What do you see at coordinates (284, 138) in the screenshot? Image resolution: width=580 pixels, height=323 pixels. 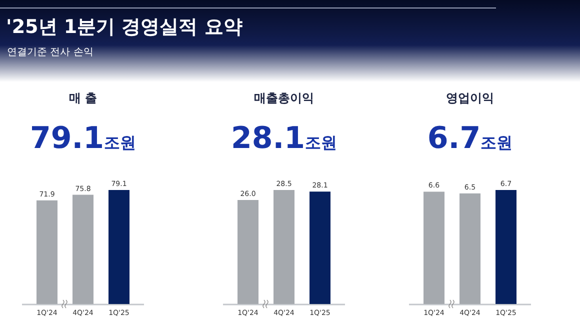 I see `chart-subtitle: 28.1조원` at bounding box center [284, 138].